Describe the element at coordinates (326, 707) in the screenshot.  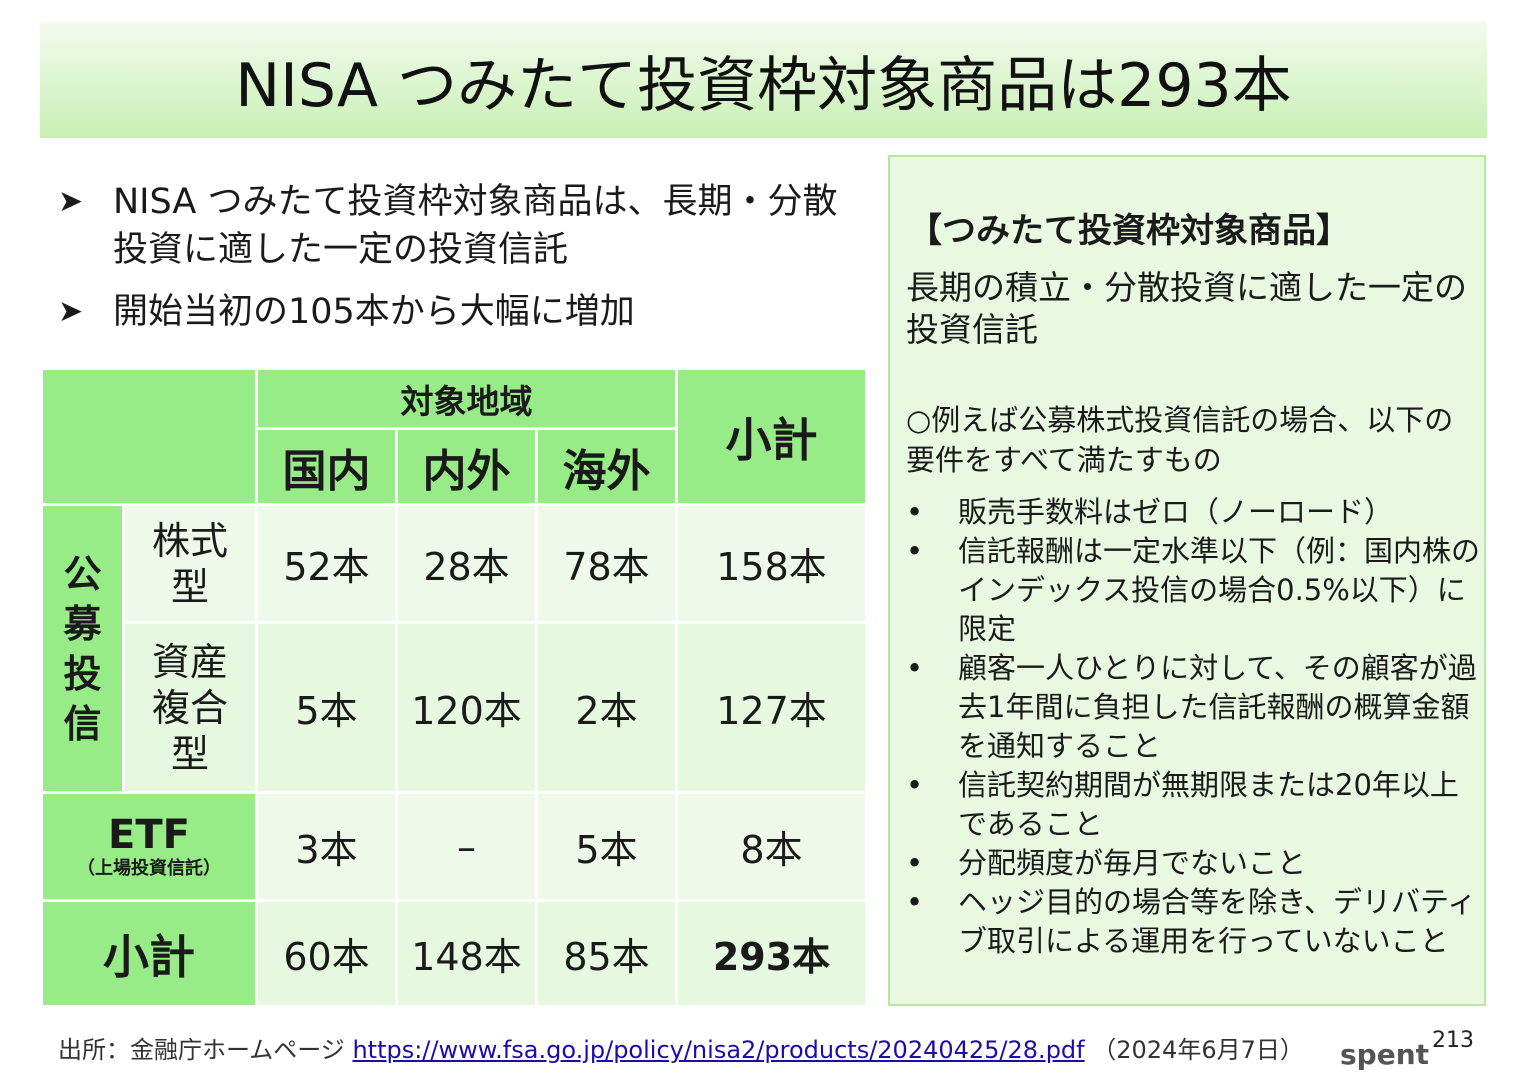
I see `balanced-domestic: 5本` at that location.